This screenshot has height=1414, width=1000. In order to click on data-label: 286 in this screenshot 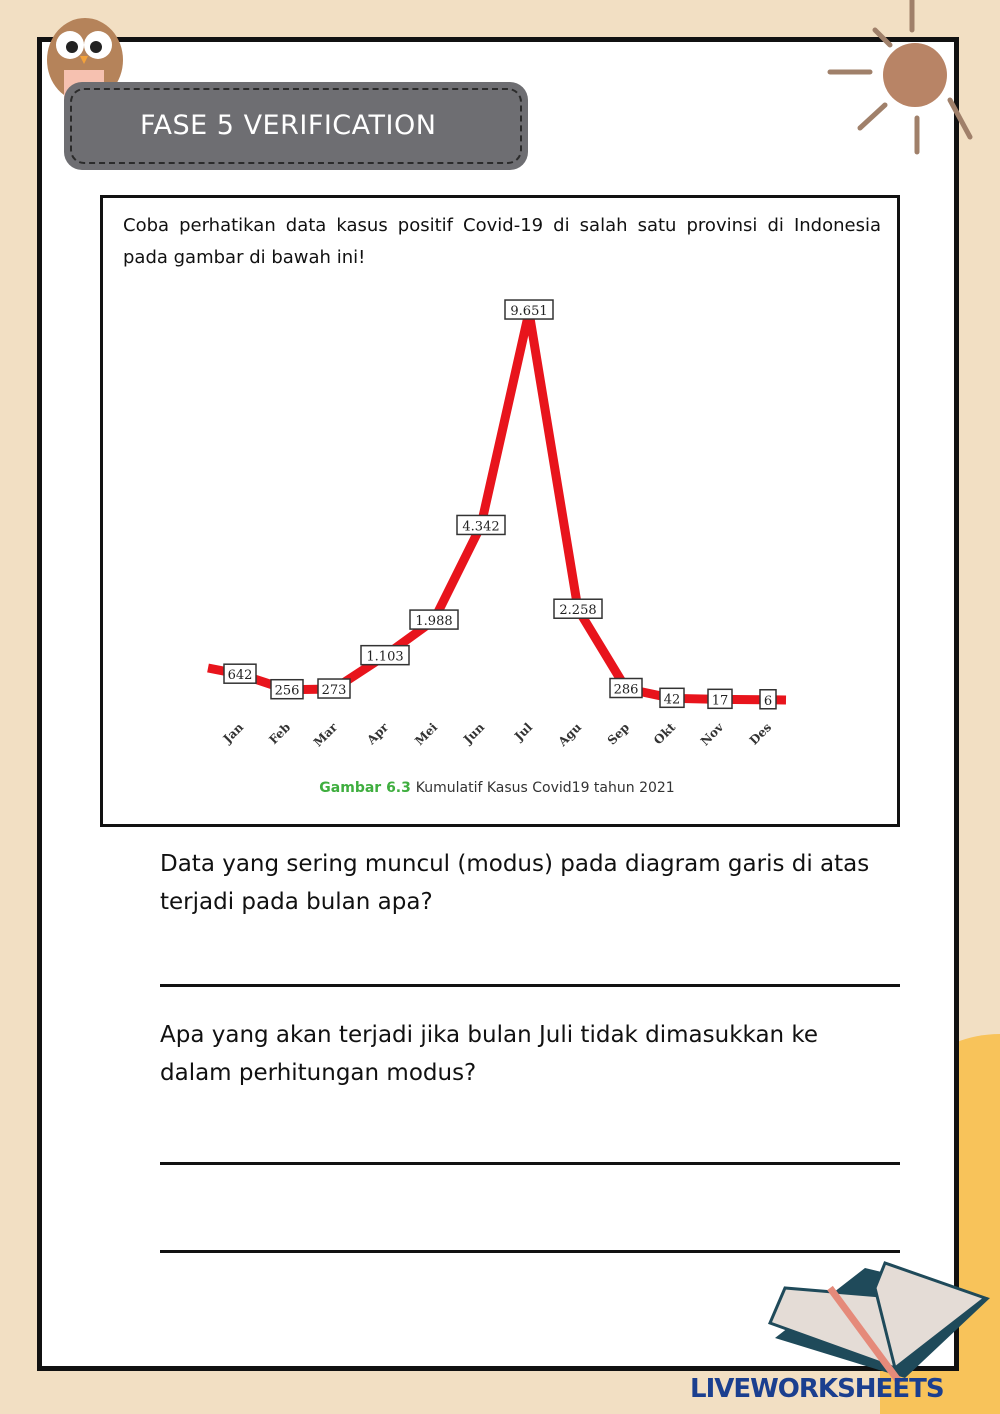, I will do `click(626, 690)`.